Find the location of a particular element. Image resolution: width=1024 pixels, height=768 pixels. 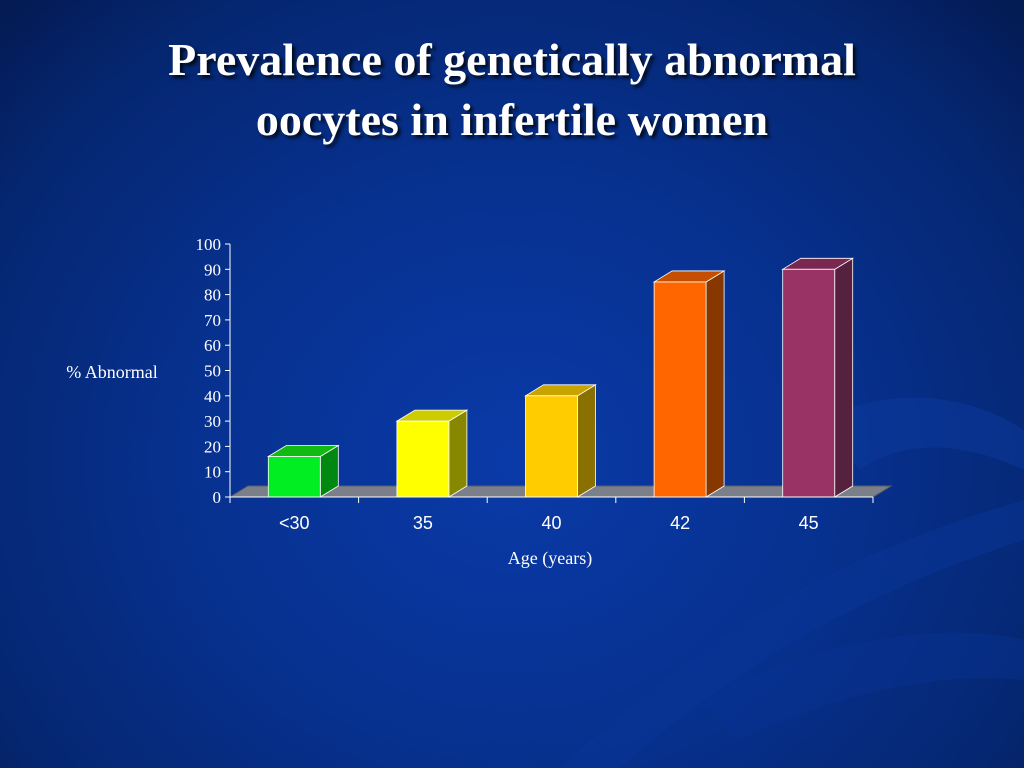

x-tick-label: 42 is located at coordinates (680, 523).